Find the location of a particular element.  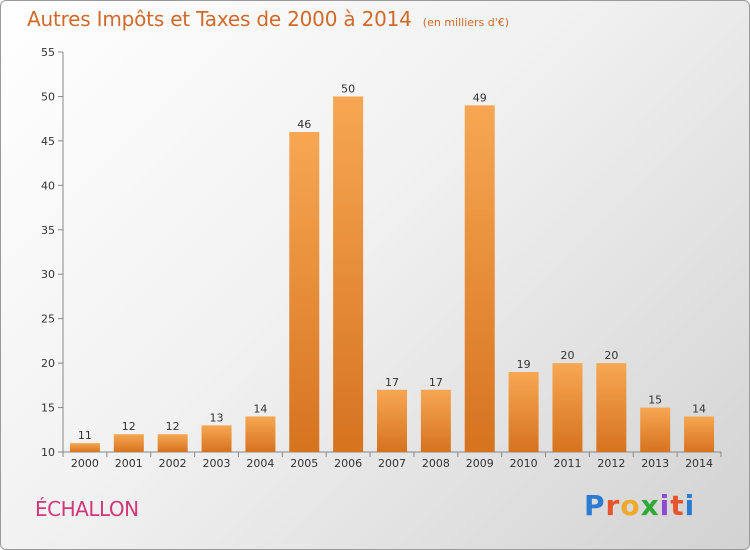

x-tick-label: 2010 is located at coordinates (524, 463).